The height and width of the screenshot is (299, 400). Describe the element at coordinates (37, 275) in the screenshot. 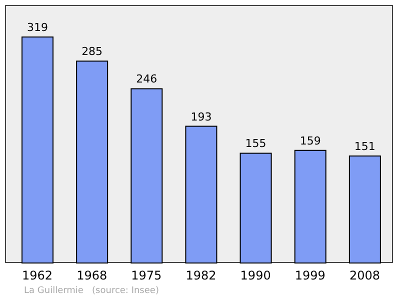

I see `x-tick-label: 1962` at that location.